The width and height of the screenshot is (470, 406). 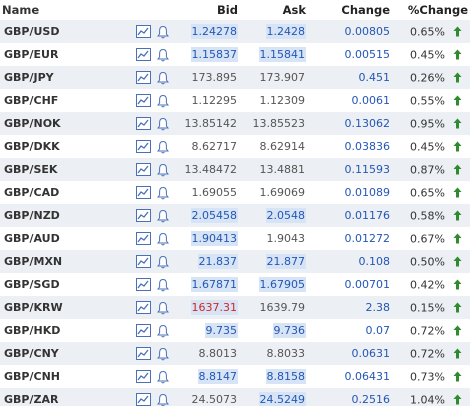 What do you see at coordinates (68, 100) in the screenshot?
I see `currency-pair-name: GBP/CHF` at bounding box center [68, 100].